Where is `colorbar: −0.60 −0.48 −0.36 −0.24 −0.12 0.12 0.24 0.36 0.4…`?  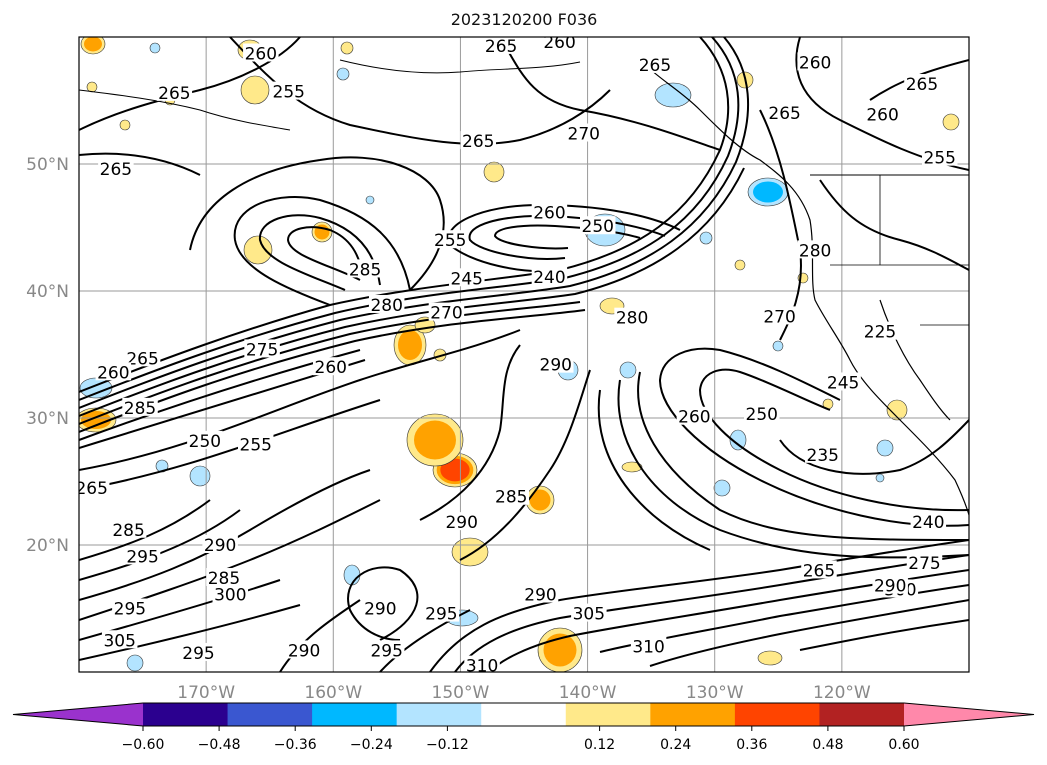
colorbar: −0.60 −0.48 −0.36 −0.24 −0.12 0.12 0.24 0.36 0.4… is located at coordinates (523, 727).